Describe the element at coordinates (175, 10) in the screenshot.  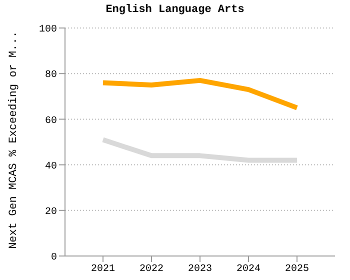
I see `chart-title: English Language Arts` at that location.